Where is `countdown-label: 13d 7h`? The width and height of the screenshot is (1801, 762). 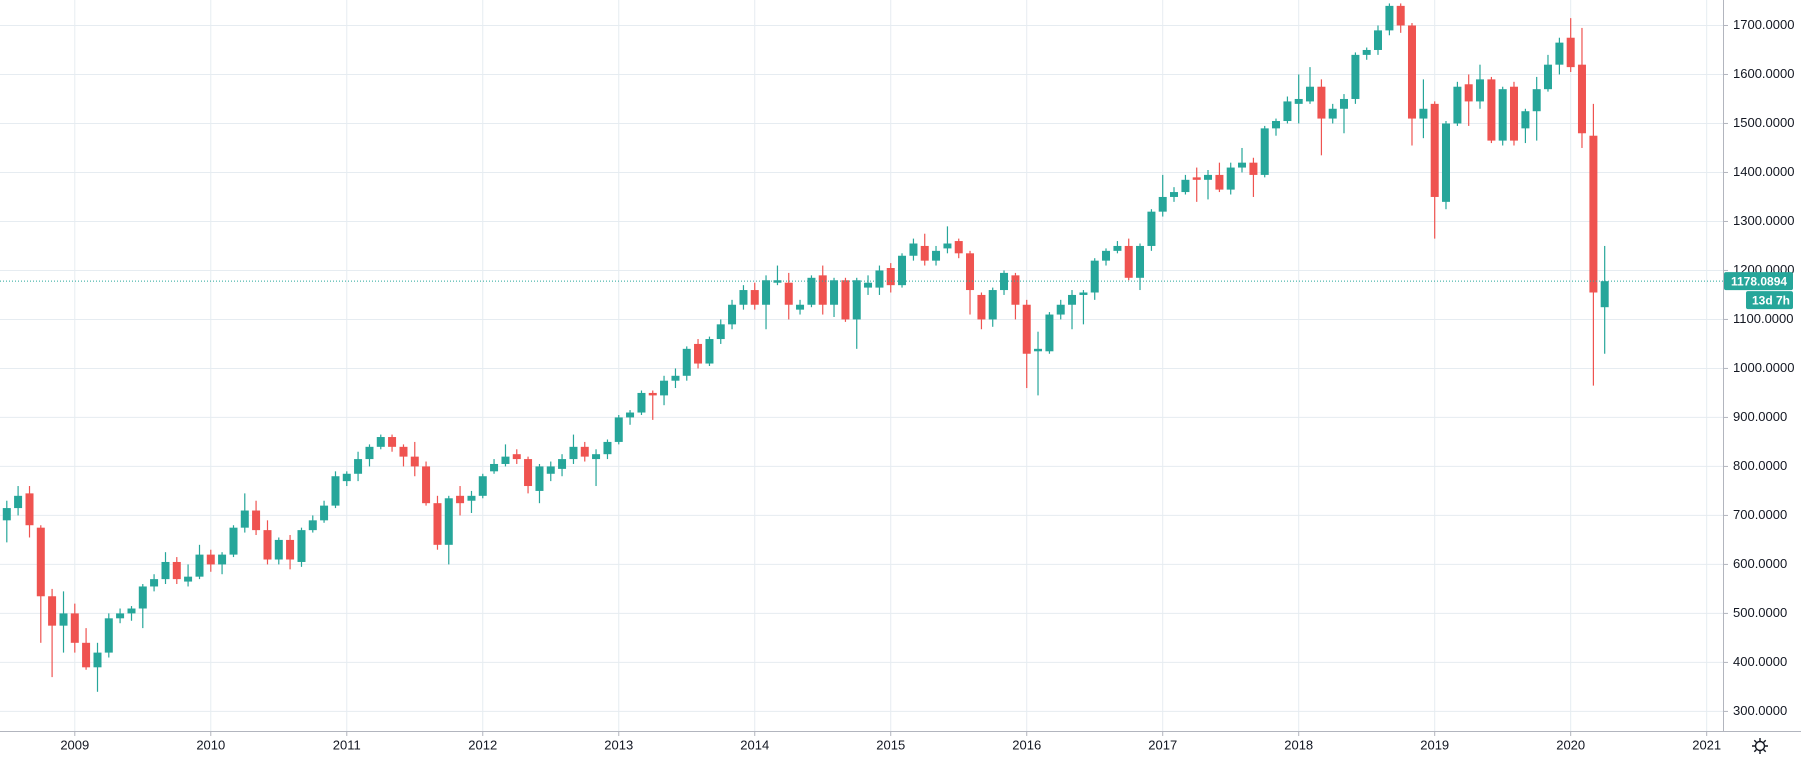 countdown-label: 13d 7h is located at coordinates (1771, 300).